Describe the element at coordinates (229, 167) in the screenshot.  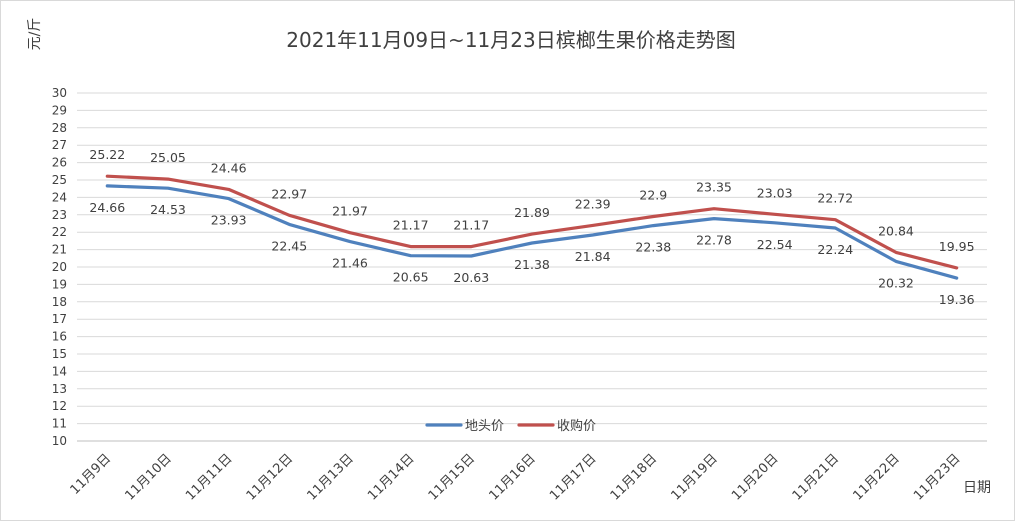
I see `data-label: 24.46` at that location.